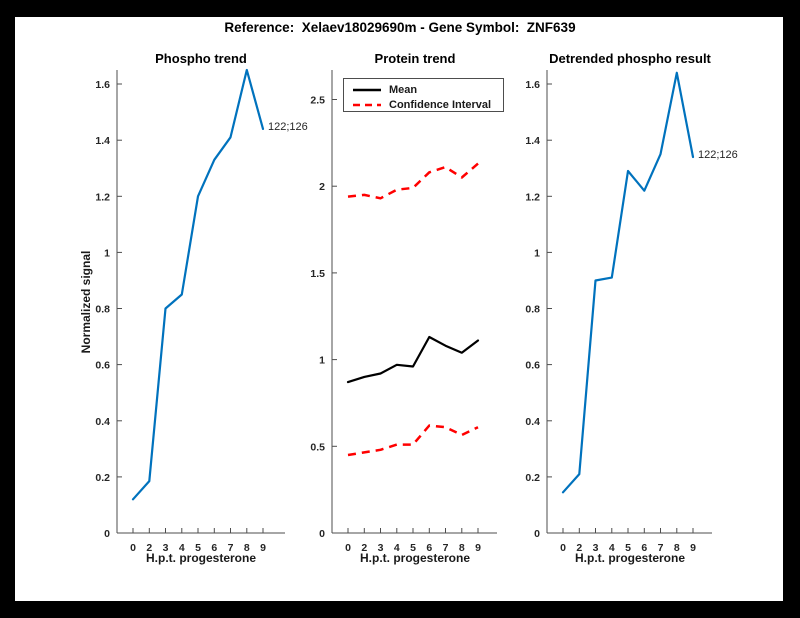 This screenshot has height=618, width=800. I want to click on subplot-title-phospho-trend: Phospho trend, so click(201, 58).